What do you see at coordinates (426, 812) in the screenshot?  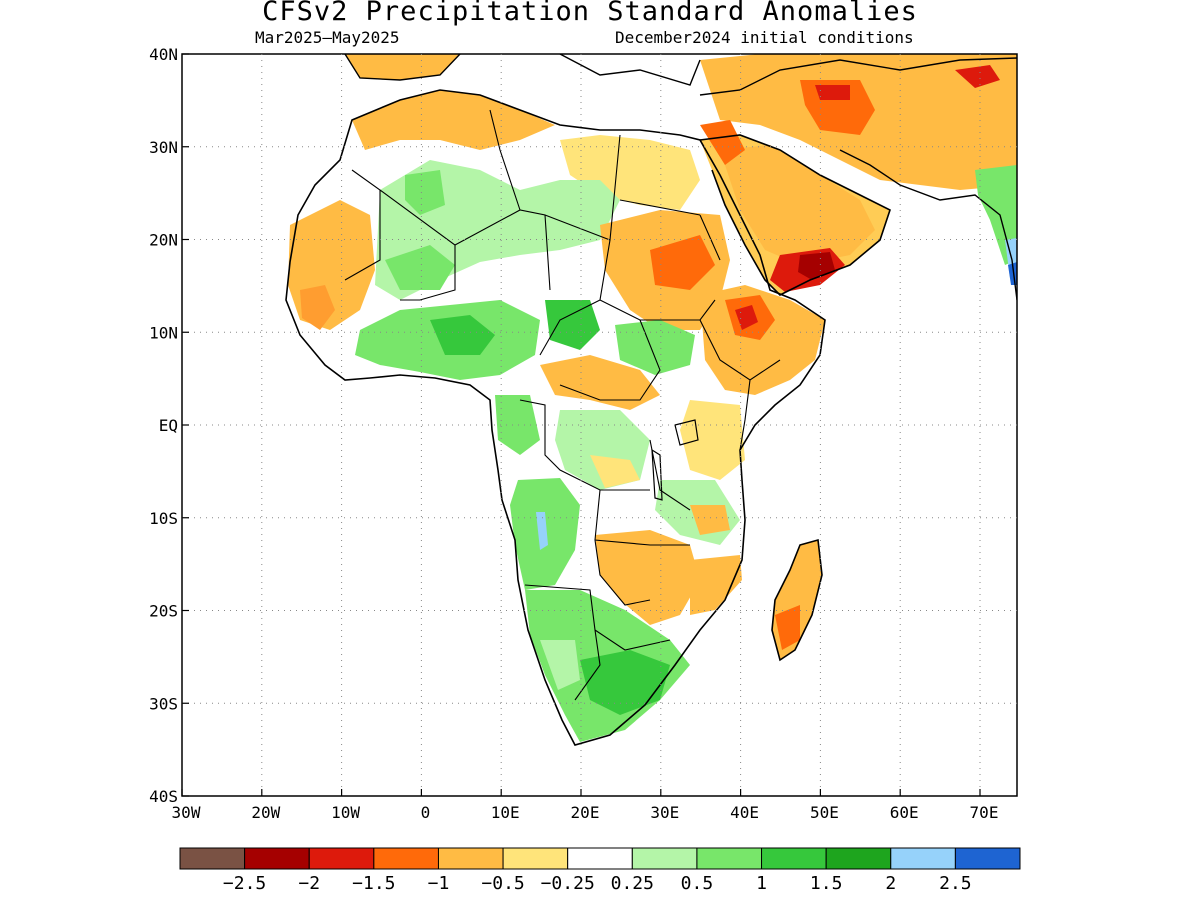 I see `lon-label: 0` at bounding box center [426, 812].